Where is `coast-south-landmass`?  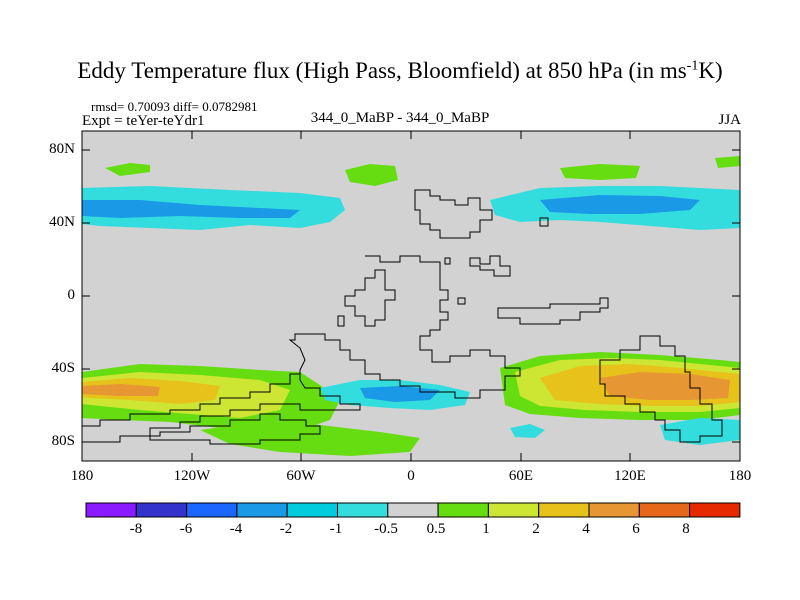 coast-south-landmass is located at coordinates (191, 400).